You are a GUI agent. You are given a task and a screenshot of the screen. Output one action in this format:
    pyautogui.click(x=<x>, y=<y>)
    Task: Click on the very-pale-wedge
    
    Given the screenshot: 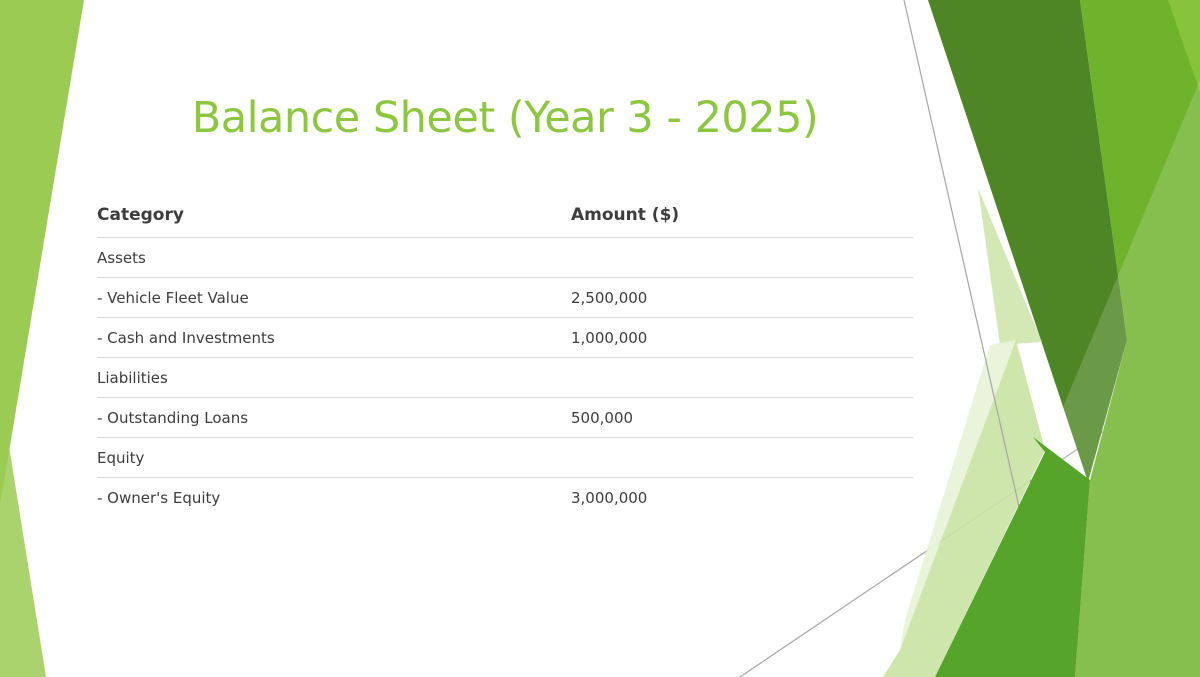 What is the action you would take?
    pyautogui.click(x=958, y=495)
    